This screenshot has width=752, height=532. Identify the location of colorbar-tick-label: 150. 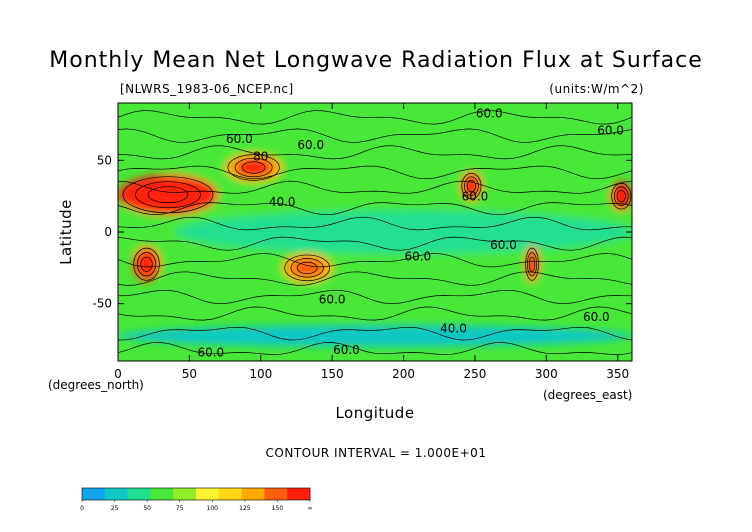
(278, 508).